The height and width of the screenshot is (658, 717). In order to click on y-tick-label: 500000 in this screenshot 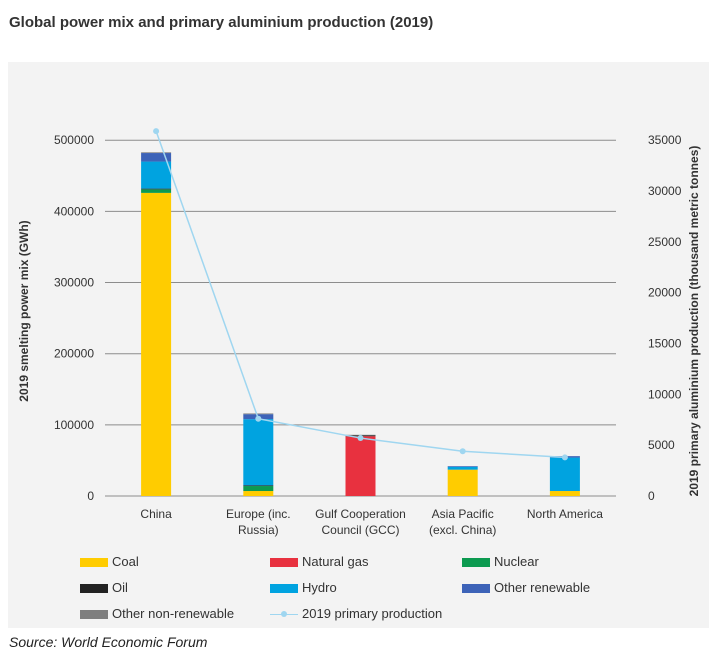, I will do `click(74, 140)`.